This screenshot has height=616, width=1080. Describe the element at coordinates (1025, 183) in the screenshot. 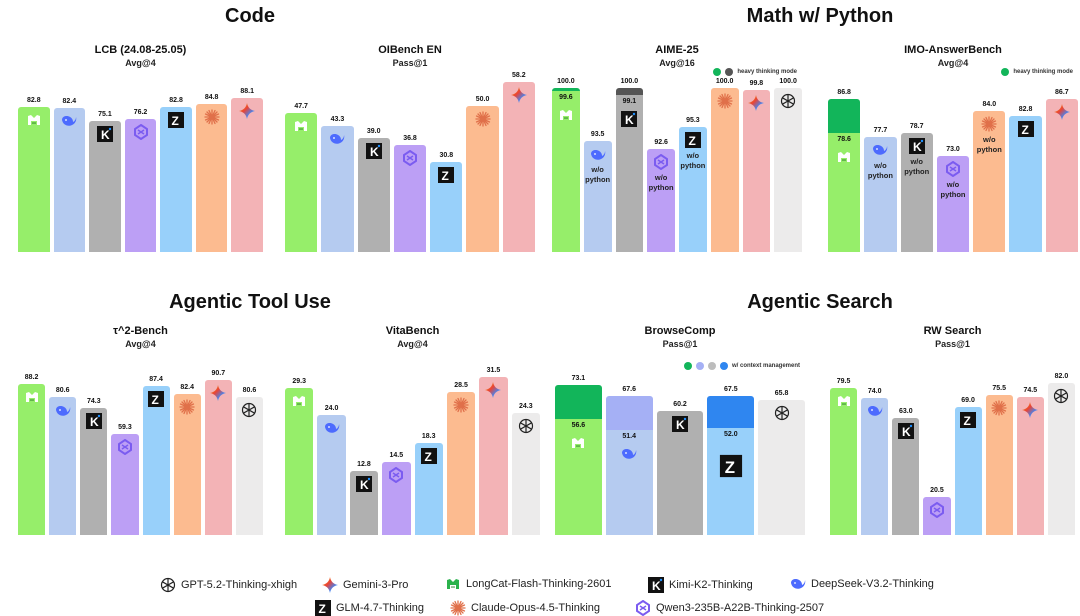

I see `bar-glm-4-7-thinking` at that location.